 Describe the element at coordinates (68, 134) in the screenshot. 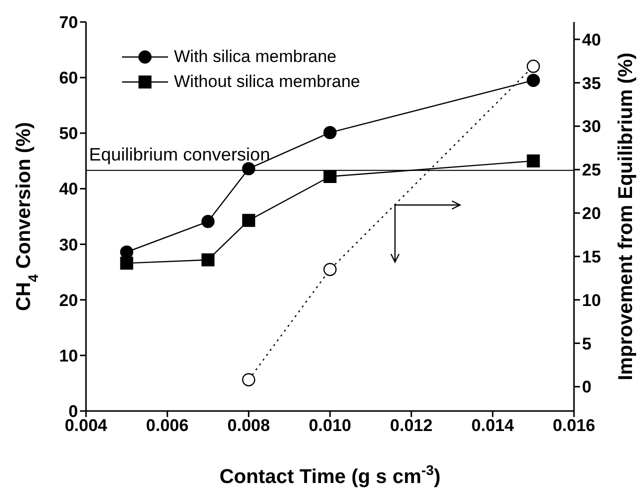

I see `y-tick-label: 50` at that location.